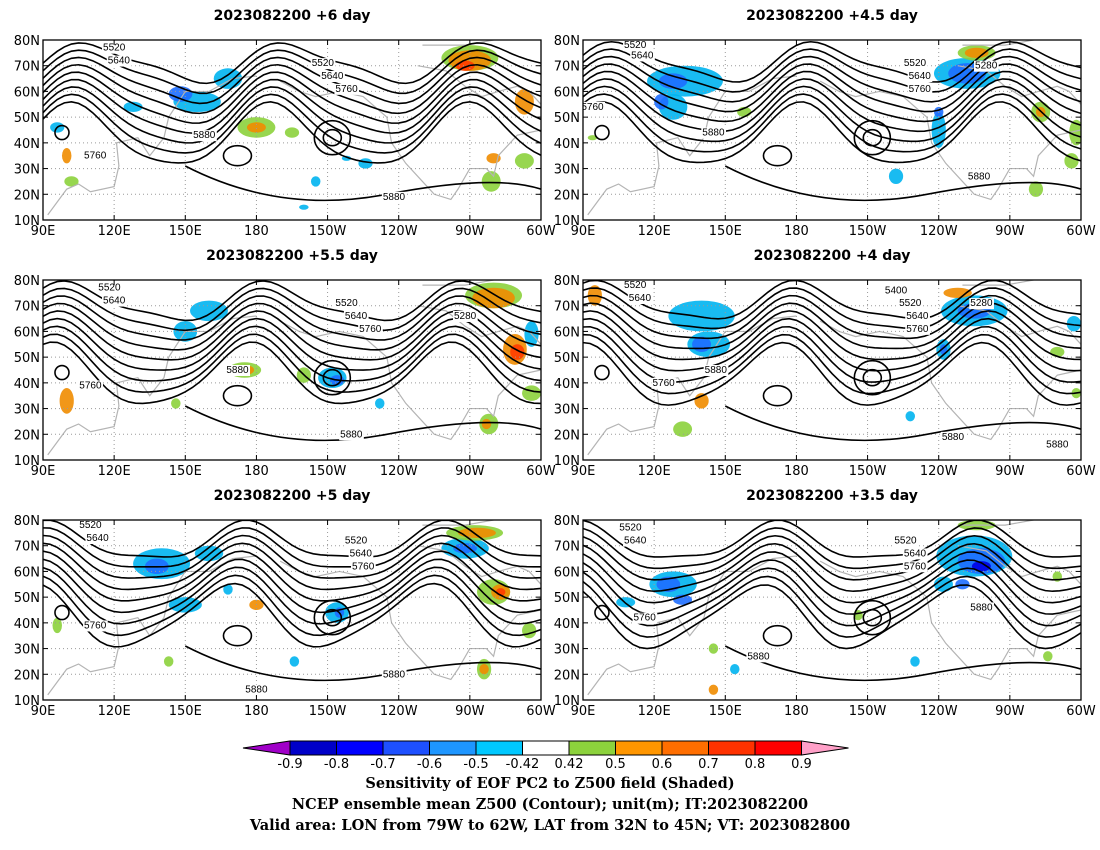  Describe the element at coordinates (292, 256) in the screenshot. I see `panel-title: 2023082200 +5.5 day` at that location.